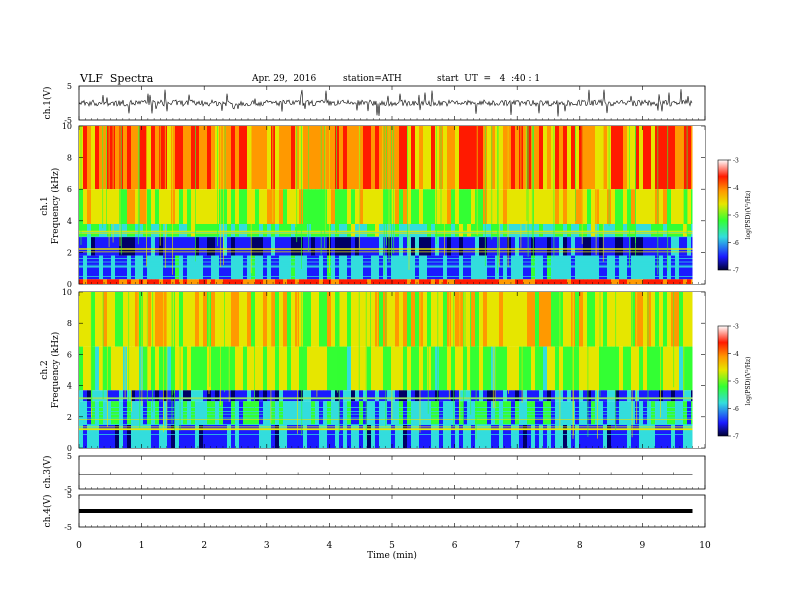 Image resolution: width=792 pixels, height=612 pixels. What do you see at coordinates (392, 103) in the screenshot?
I see `ch1-waveform-frame` at bounding box center [392, 103].